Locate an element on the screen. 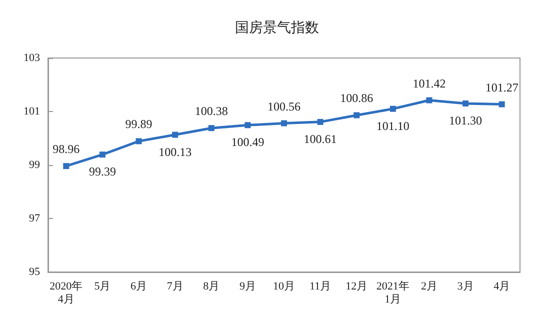 The width and height of the screenshot is (554, 332). x-tick-label: 6月 is located at coordinates (139, 286).